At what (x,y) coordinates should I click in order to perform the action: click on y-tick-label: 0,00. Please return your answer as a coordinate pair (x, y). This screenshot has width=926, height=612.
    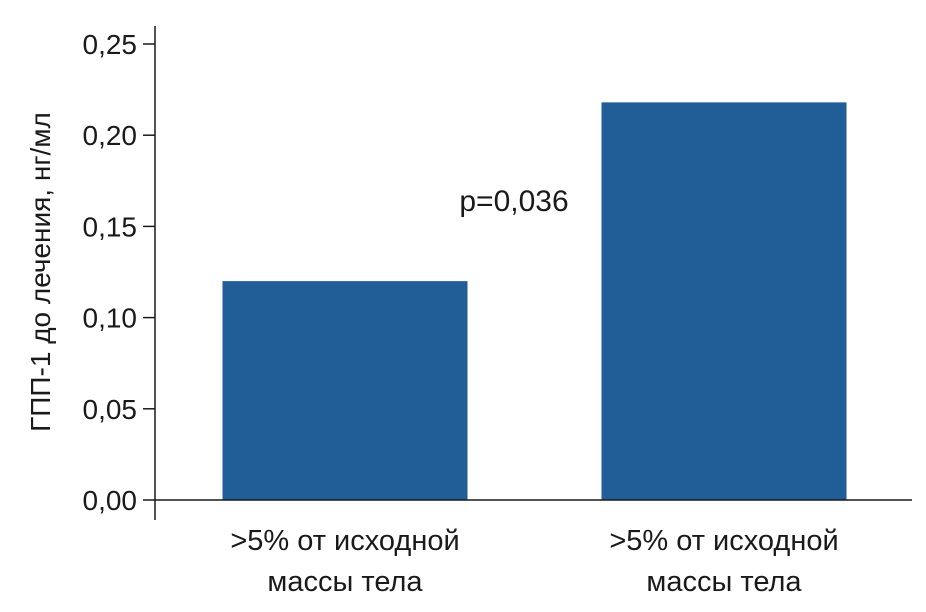
    Looking at the image, I should click on (110, 500).